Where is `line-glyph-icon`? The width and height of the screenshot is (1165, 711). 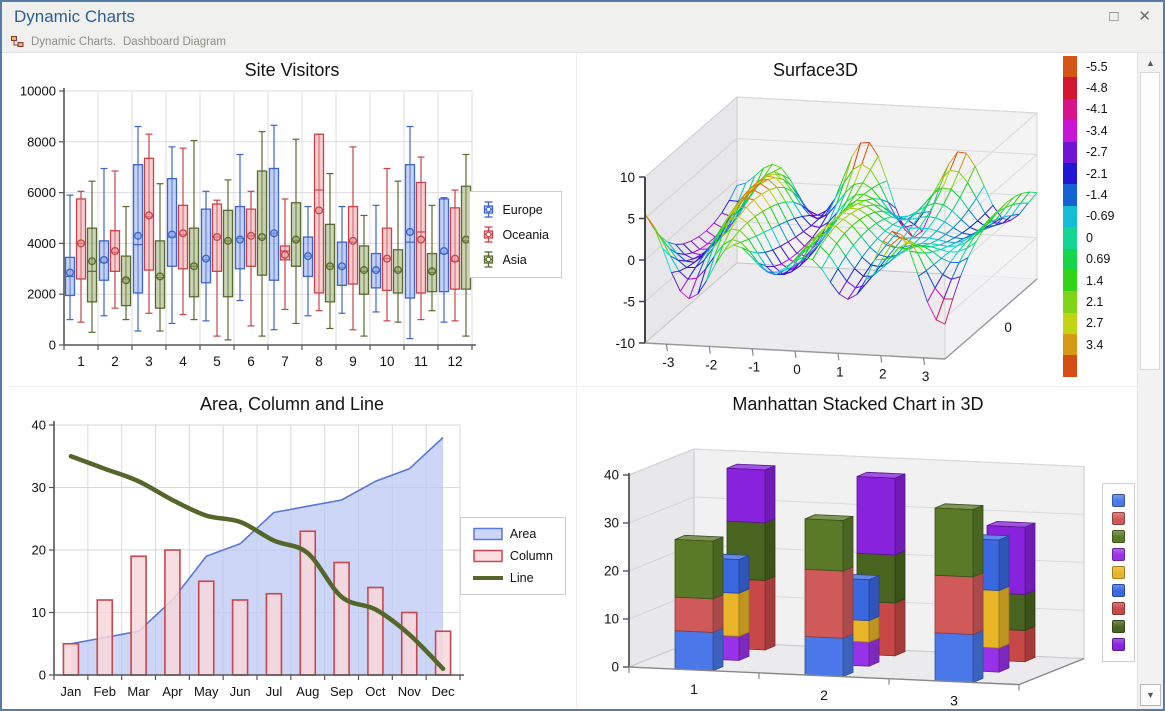
line-glyph-icon is located at coordinates (487, 578).